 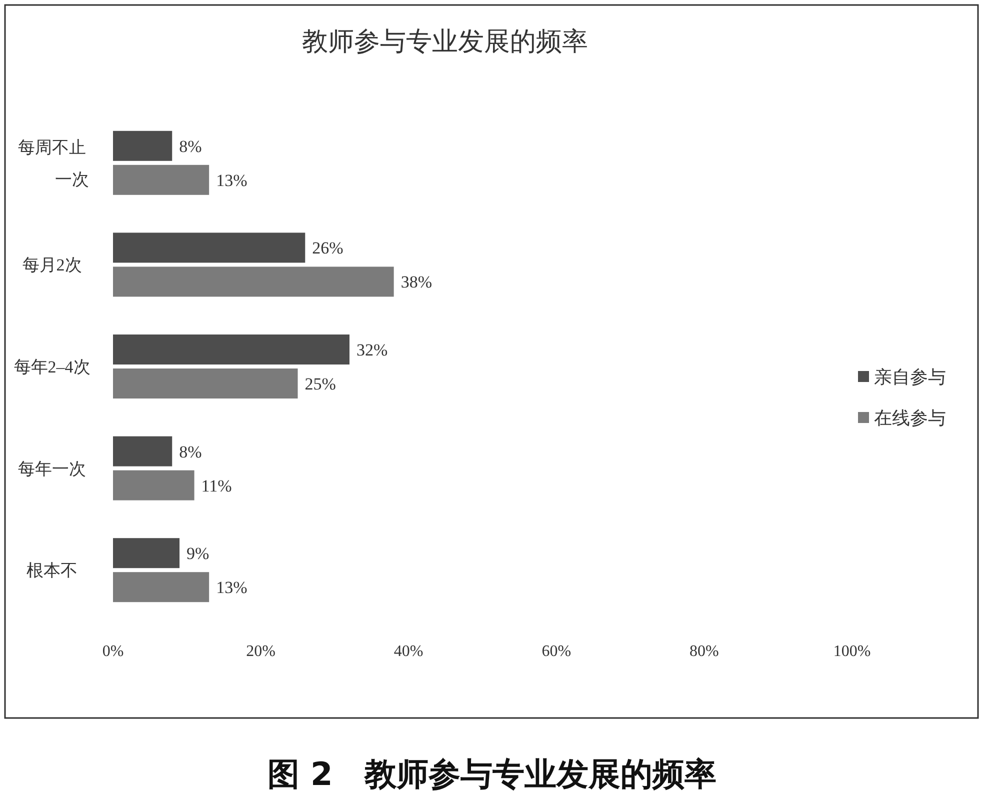 I want to click on legend-label: 在线参与, so click(x=910, y=418).